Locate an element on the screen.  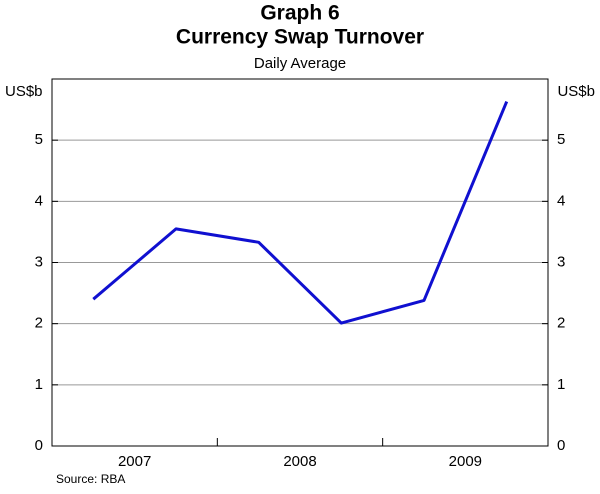
y2-tick-label: 2 is located at coordinates (561, 323).